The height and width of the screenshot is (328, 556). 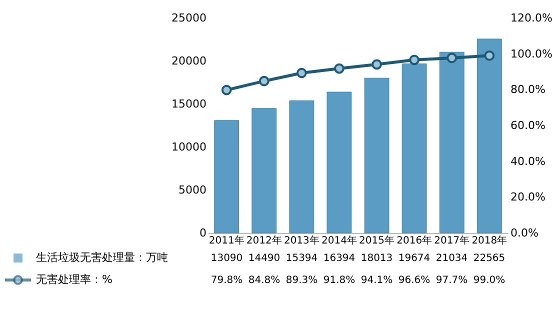 What do you see at coordinates (414, 280) in the screenshot?
I see `data-label: 96.6%` at bounding box center [414, 280].